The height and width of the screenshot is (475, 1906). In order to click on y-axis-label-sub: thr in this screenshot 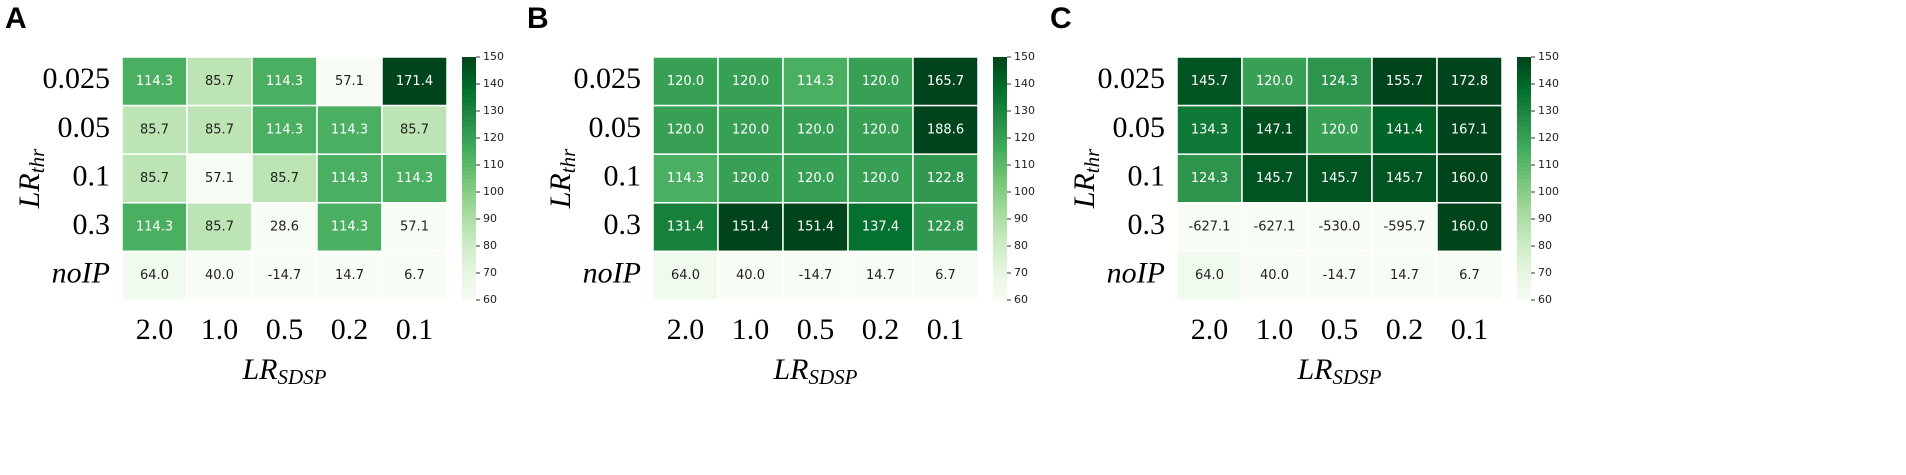, I will do `click(568, 160)`.